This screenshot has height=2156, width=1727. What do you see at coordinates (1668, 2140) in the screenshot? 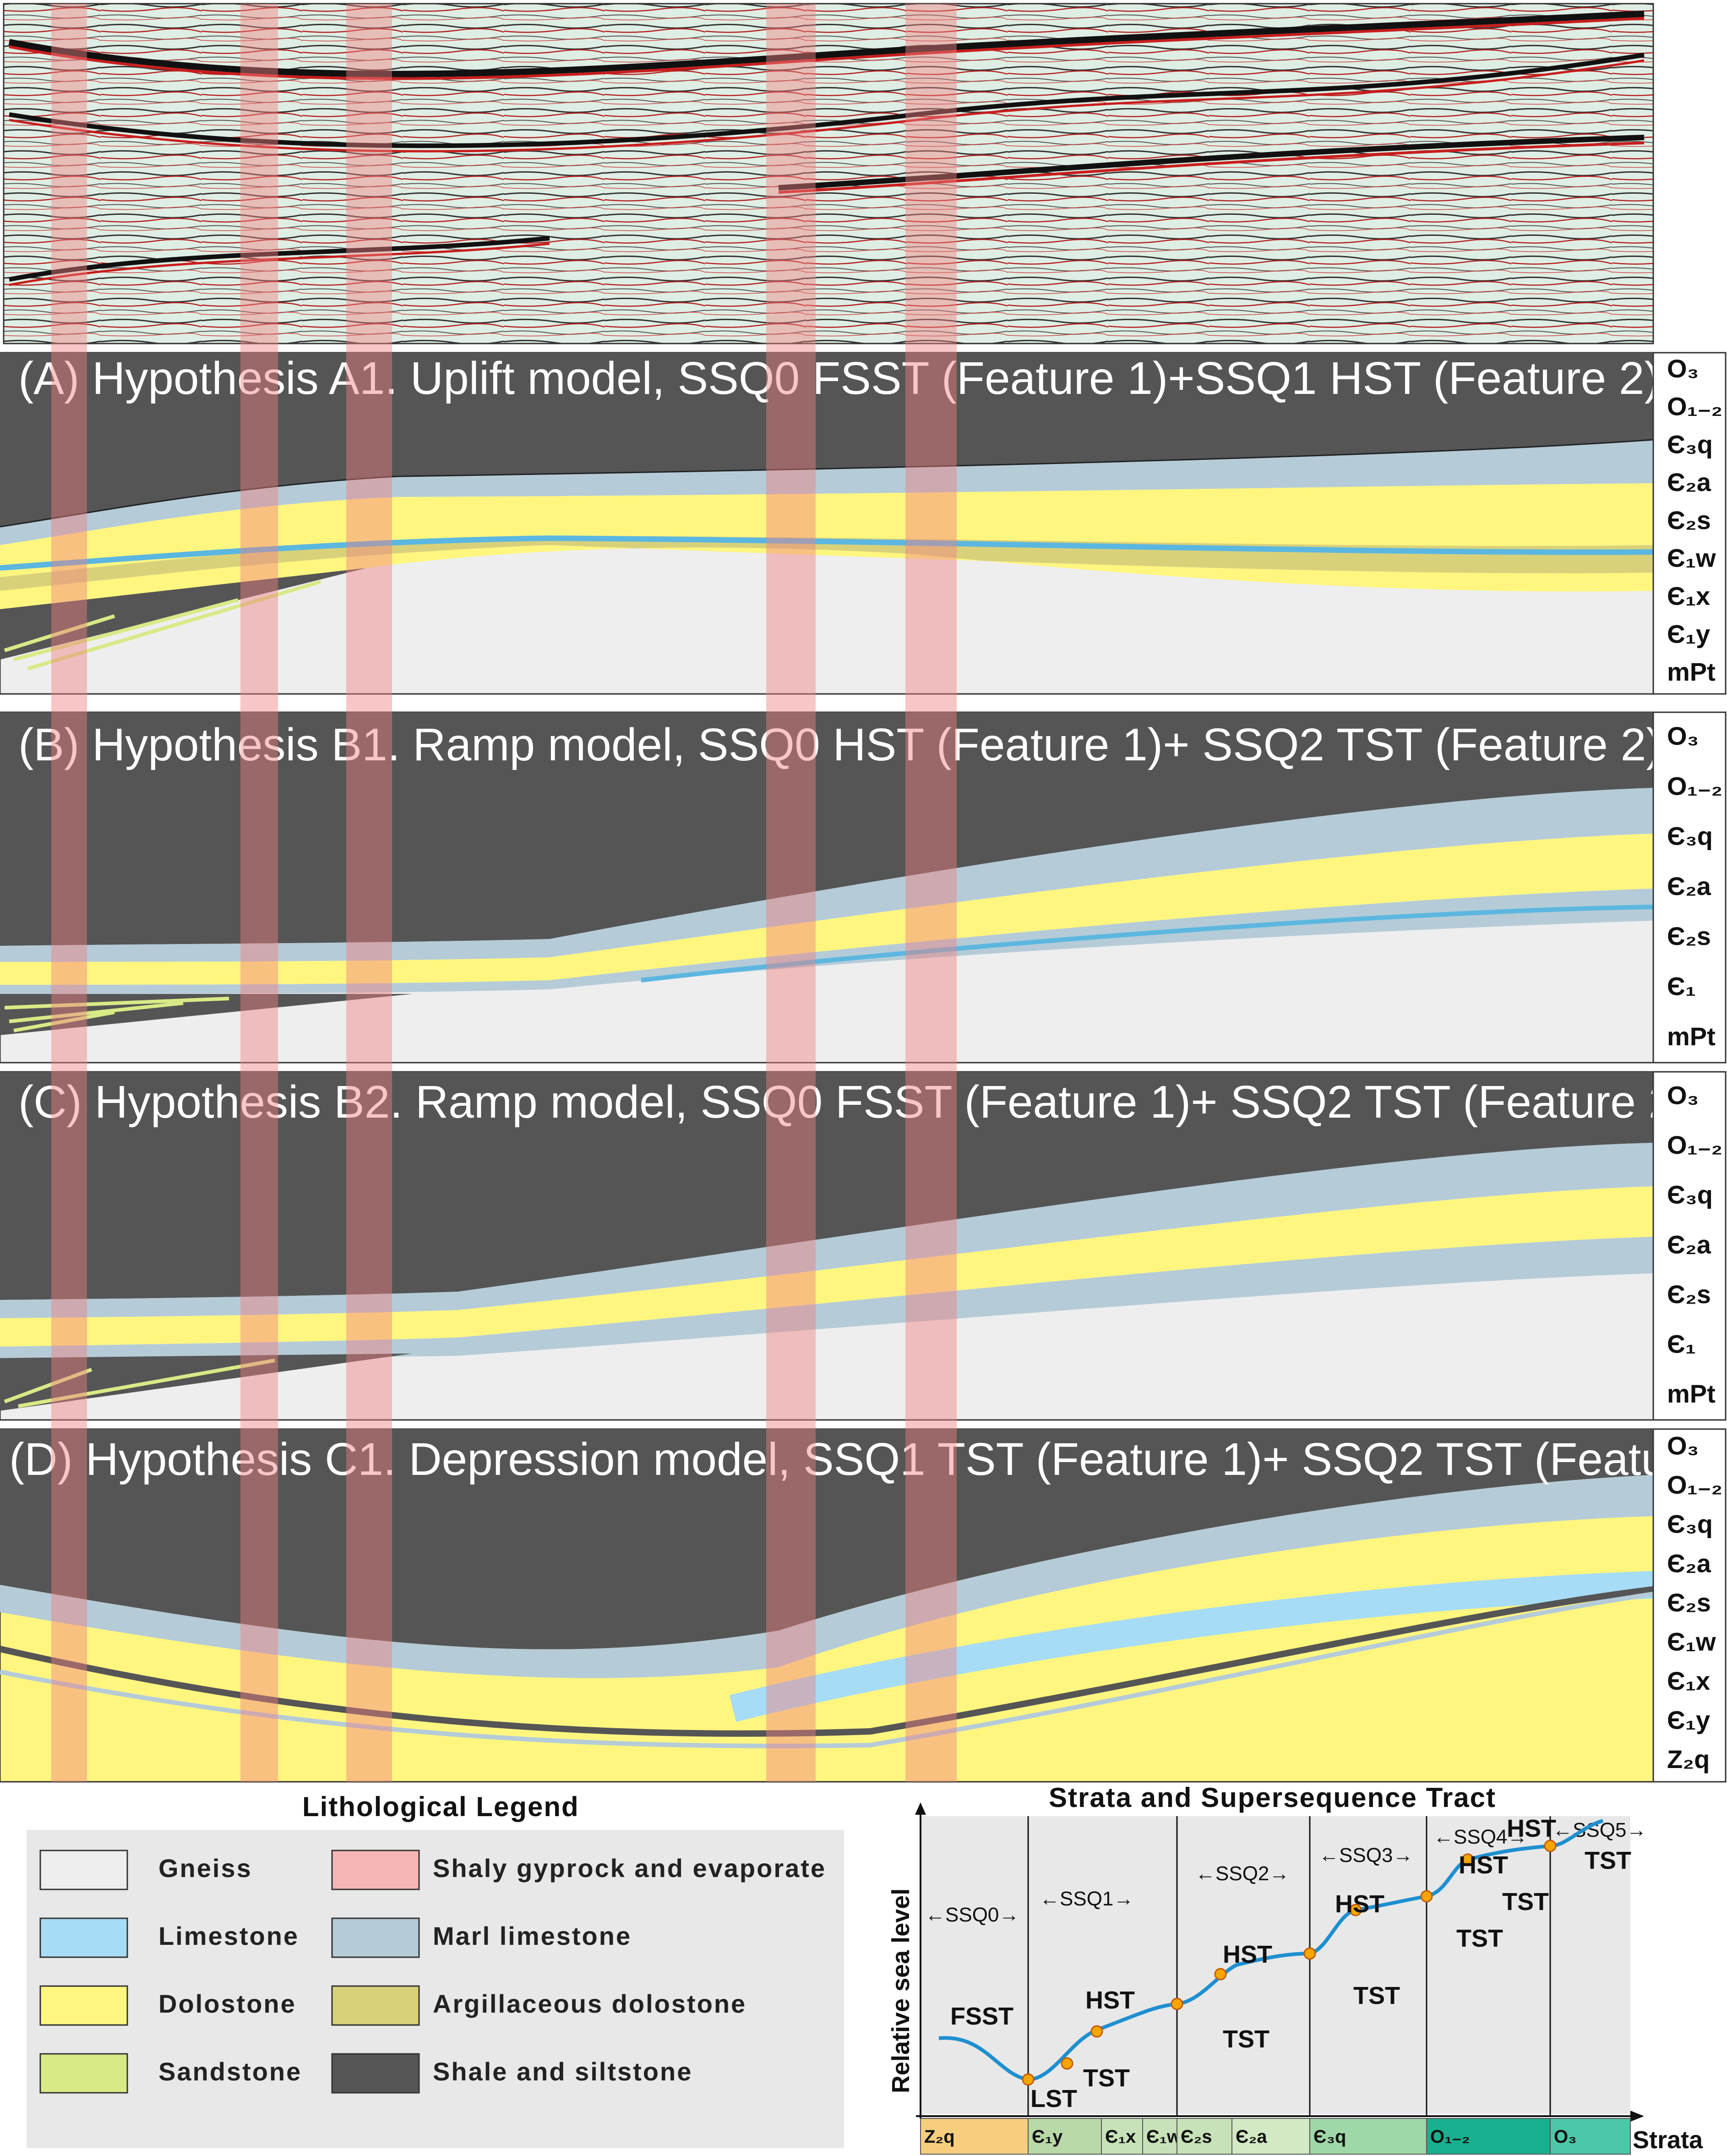
I see `x-axis-label: Strata` at bounding box center [1668, 2140].